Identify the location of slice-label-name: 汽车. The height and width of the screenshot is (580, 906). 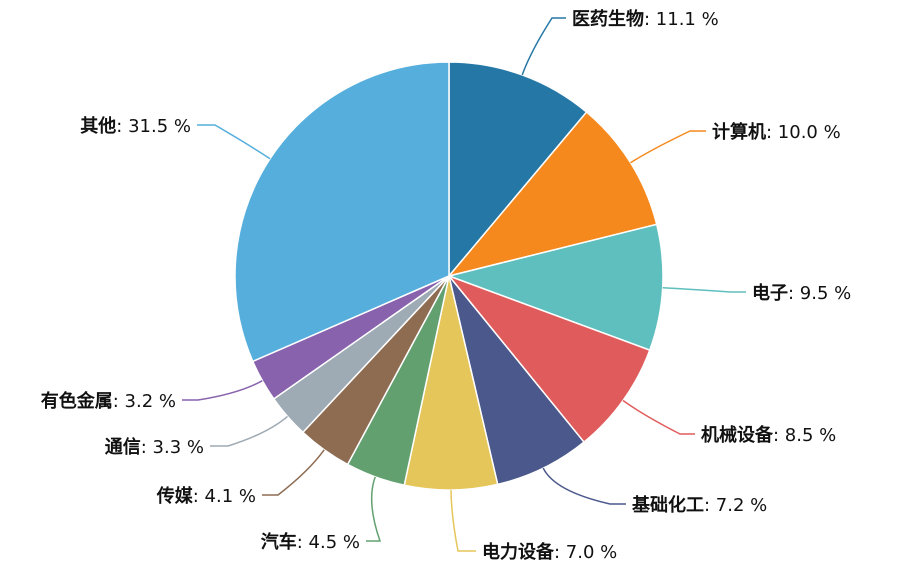
(279, 542).